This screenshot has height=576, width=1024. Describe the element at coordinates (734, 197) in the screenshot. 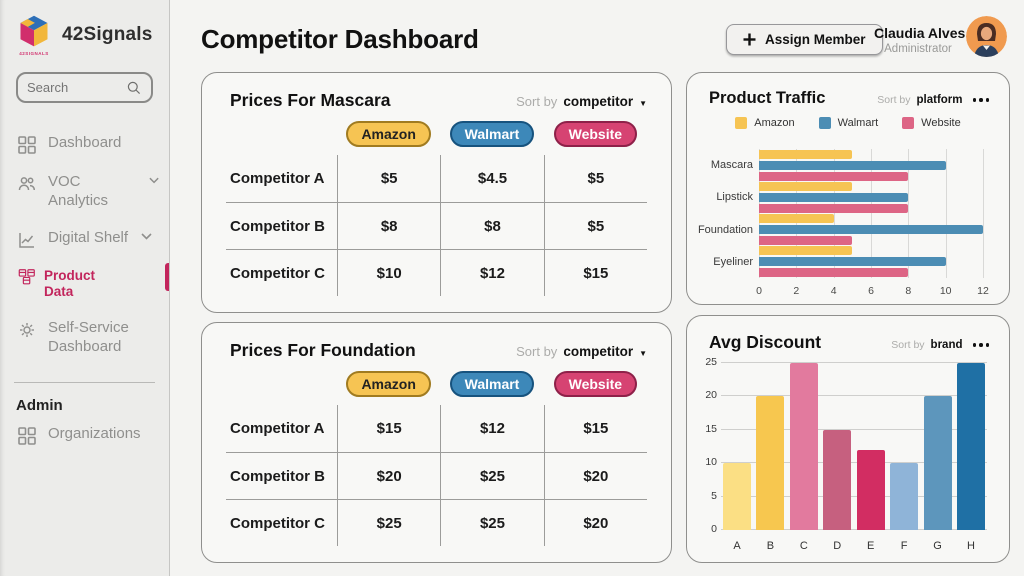

I see `category-label: Lipstick` at that location.